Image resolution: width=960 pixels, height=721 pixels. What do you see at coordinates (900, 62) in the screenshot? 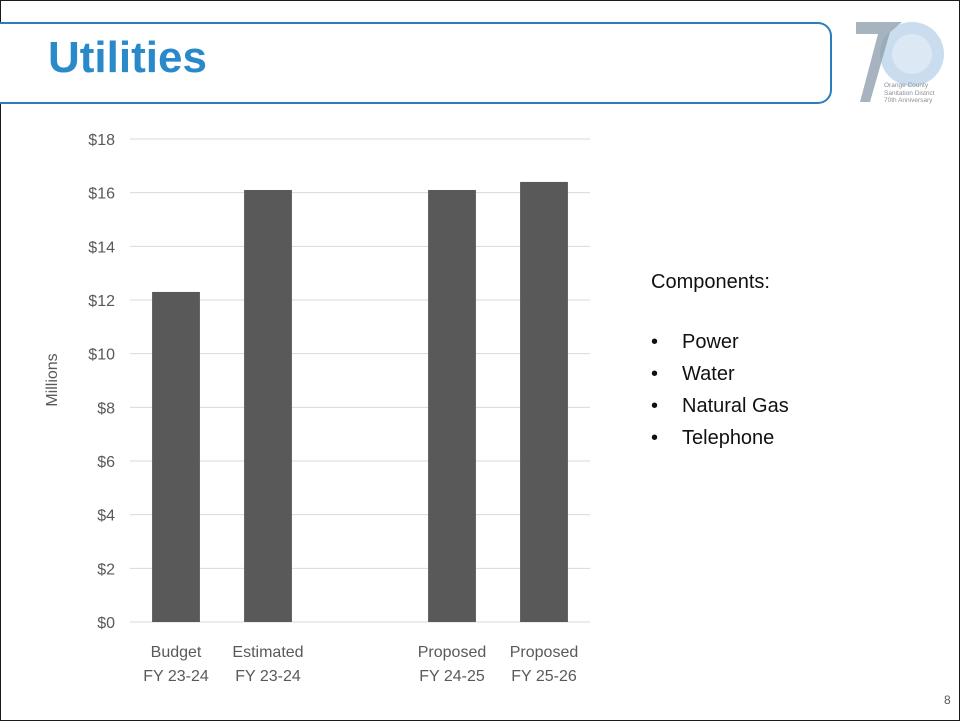
I see `70th-anniversary-logo-icon` at bounding box center [900, 62].